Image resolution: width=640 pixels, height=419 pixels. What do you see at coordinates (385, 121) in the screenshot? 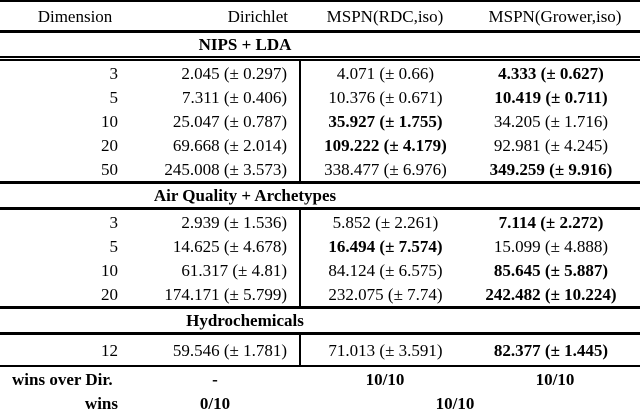
I see `cell-mspn-rdc: 35.927 (± 1.755)` at bounding box center [385, 121].